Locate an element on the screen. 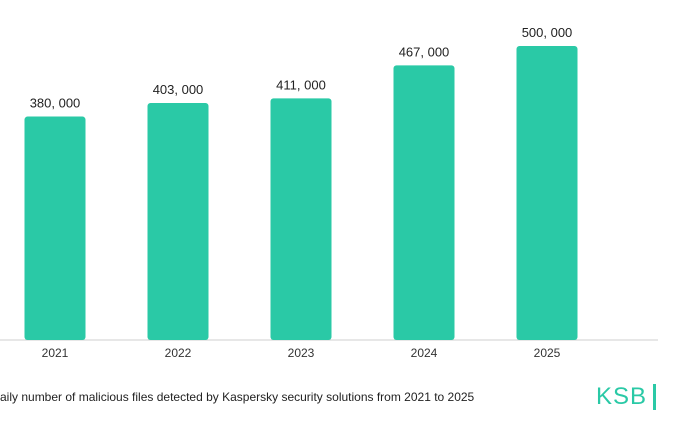  x-tick-2024: 2024 is located at coordinates (424, 353).